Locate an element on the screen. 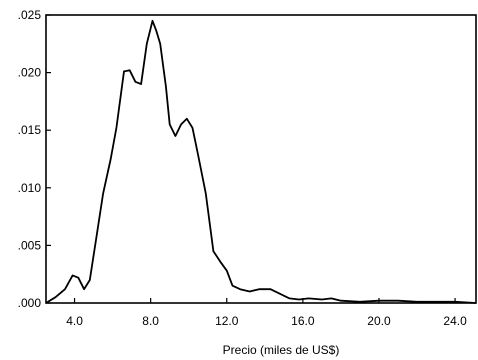 The image size is (478, 360). y-tick-label: .025 is located at coordinates (30, 15).